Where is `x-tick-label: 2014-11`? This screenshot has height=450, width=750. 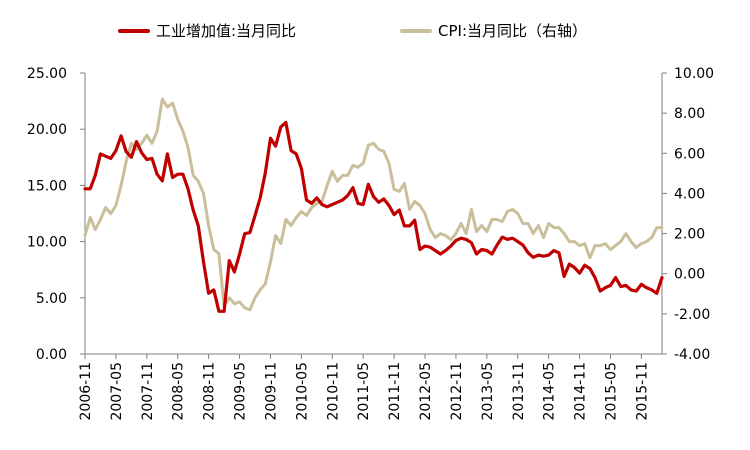
x-tick-label: 2014-11 is located at coordinates (581, 391).